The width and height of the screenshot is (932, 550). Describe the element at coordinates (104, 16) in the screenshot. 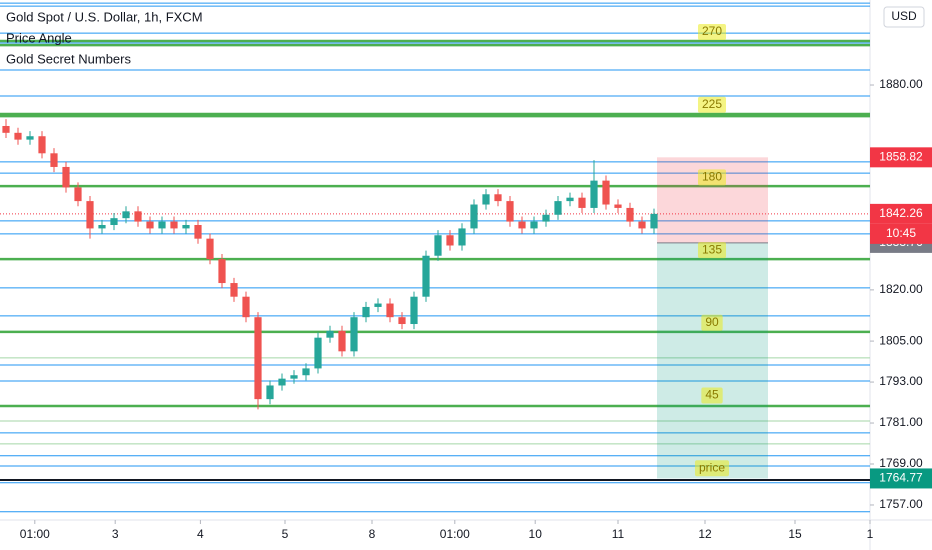

I see `legend-text: Gold Spot / U.S. Dollar, 1h, FXCM` at that location.